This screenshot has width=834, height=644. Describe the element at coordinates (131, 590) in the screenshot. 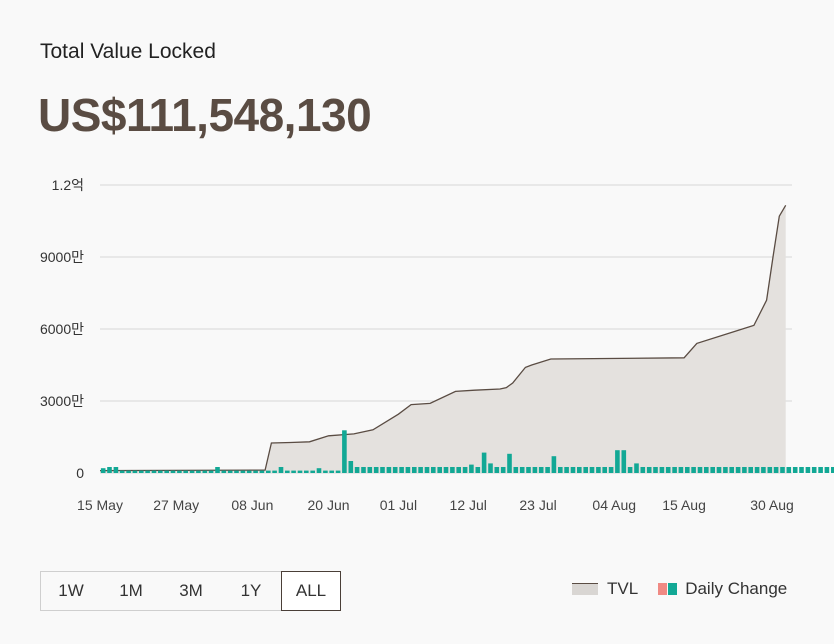

I see `range-button-1m: 1M` at that location.